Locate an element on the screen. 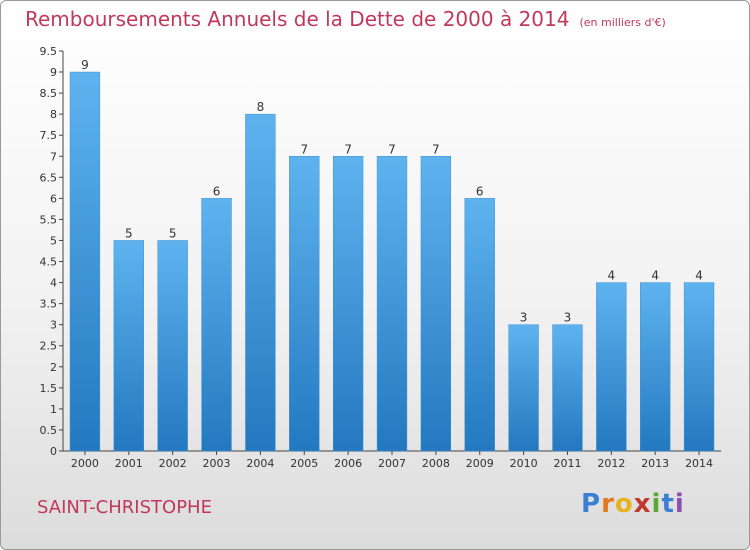  y-tick-label: 5.5 is located at coordinates (49, 219).